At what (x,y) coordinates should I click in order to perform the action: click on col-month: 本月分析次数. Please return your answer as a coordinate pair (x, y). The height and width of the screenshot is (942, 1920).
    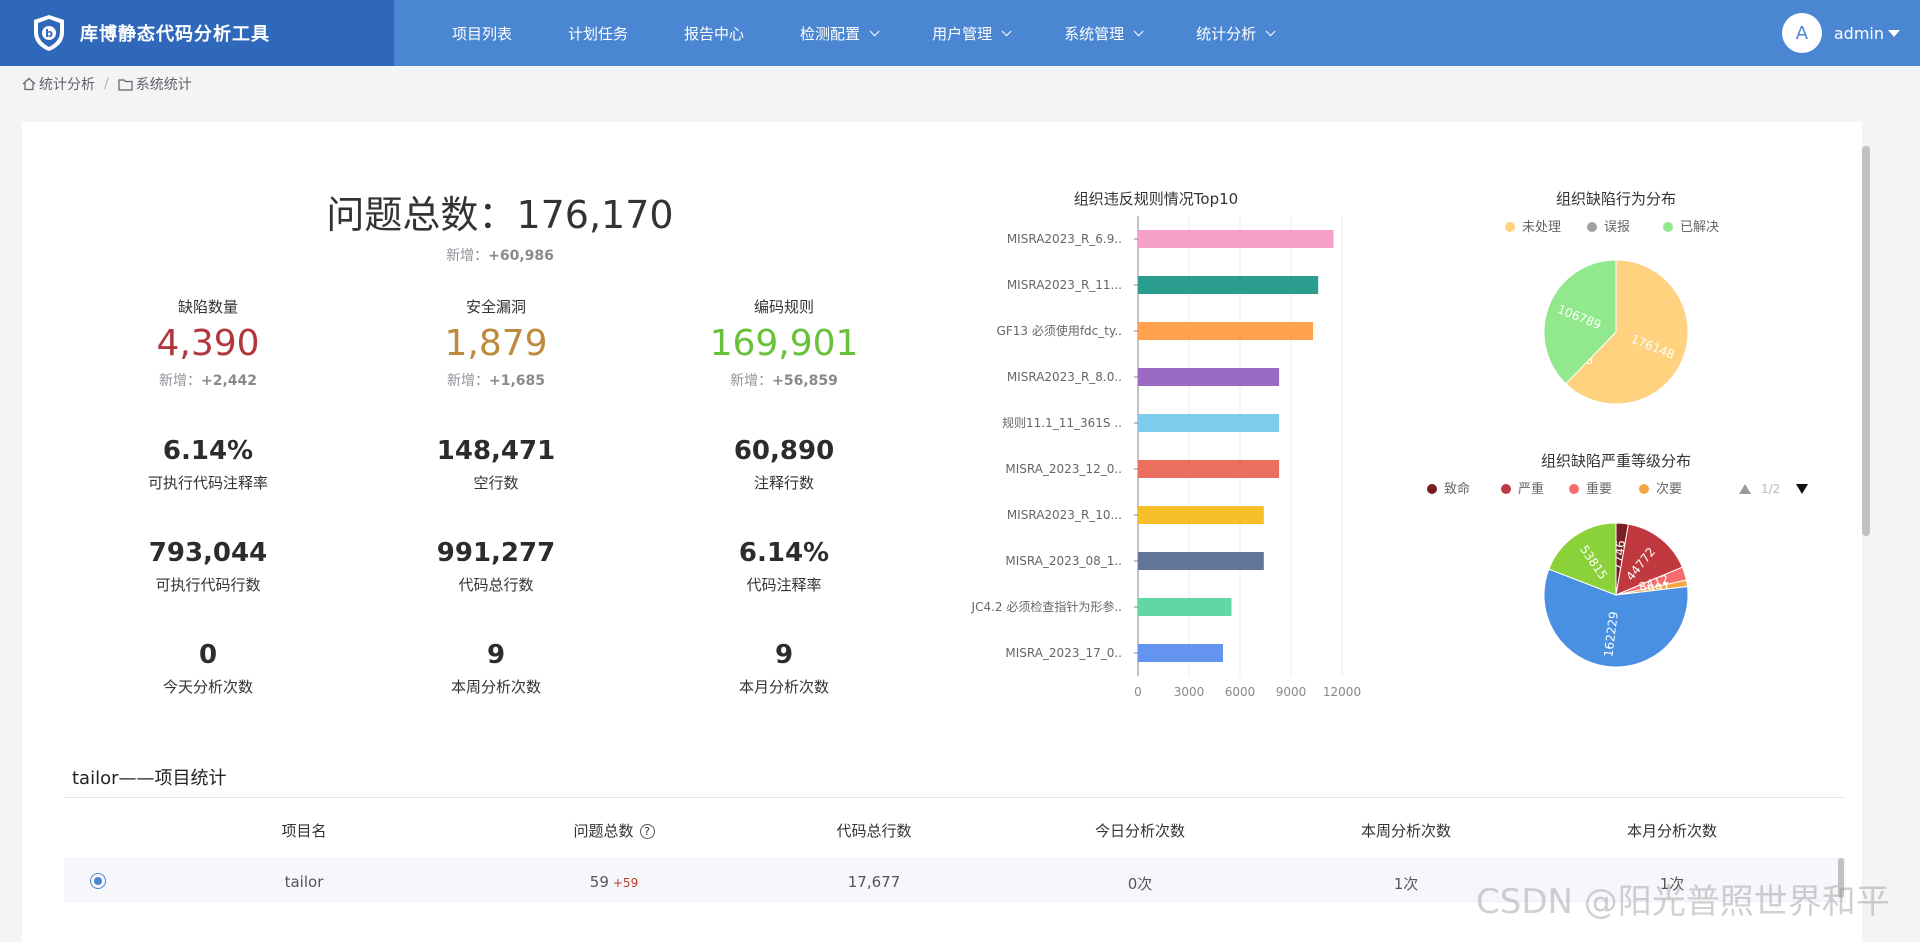
    Looking at the image, I should click on (1671, 830).